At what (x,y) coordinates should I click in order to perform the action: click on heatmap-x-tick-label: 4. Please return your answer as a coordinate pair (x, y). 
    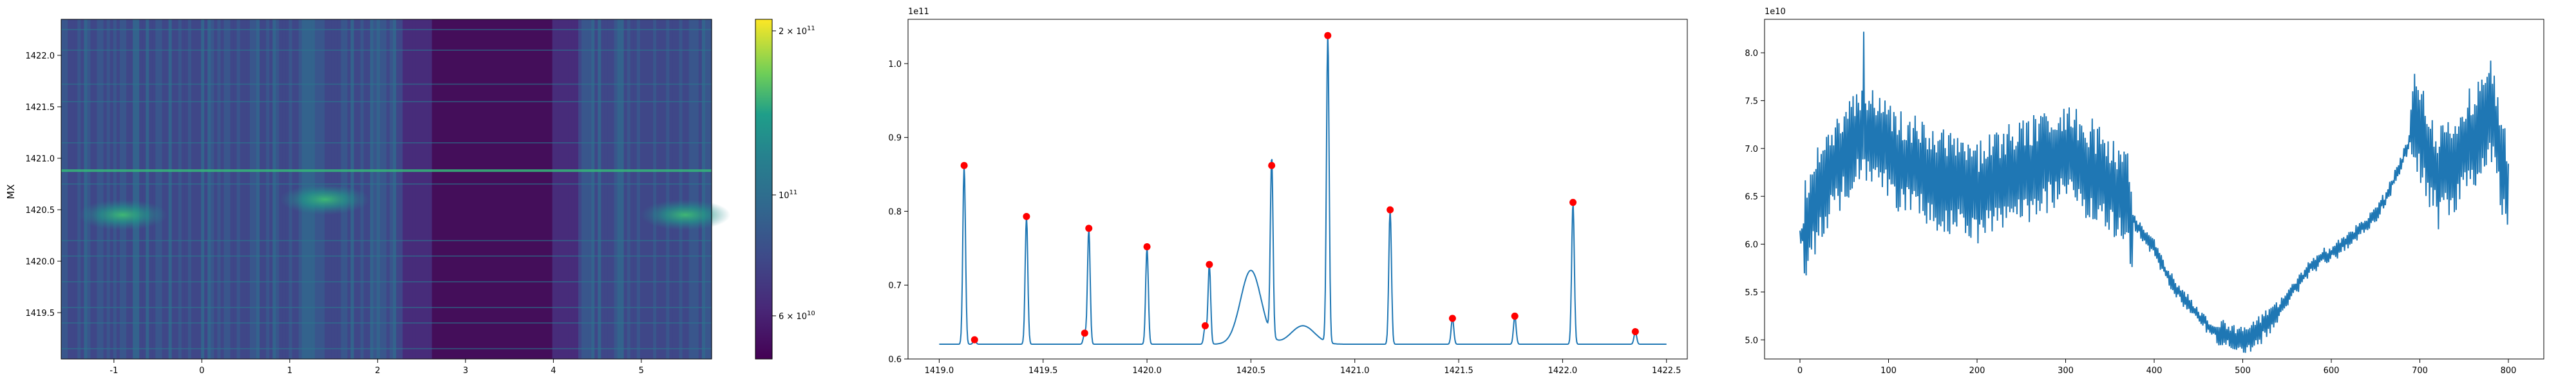
    Looking at the image, I should click on (554, 371).